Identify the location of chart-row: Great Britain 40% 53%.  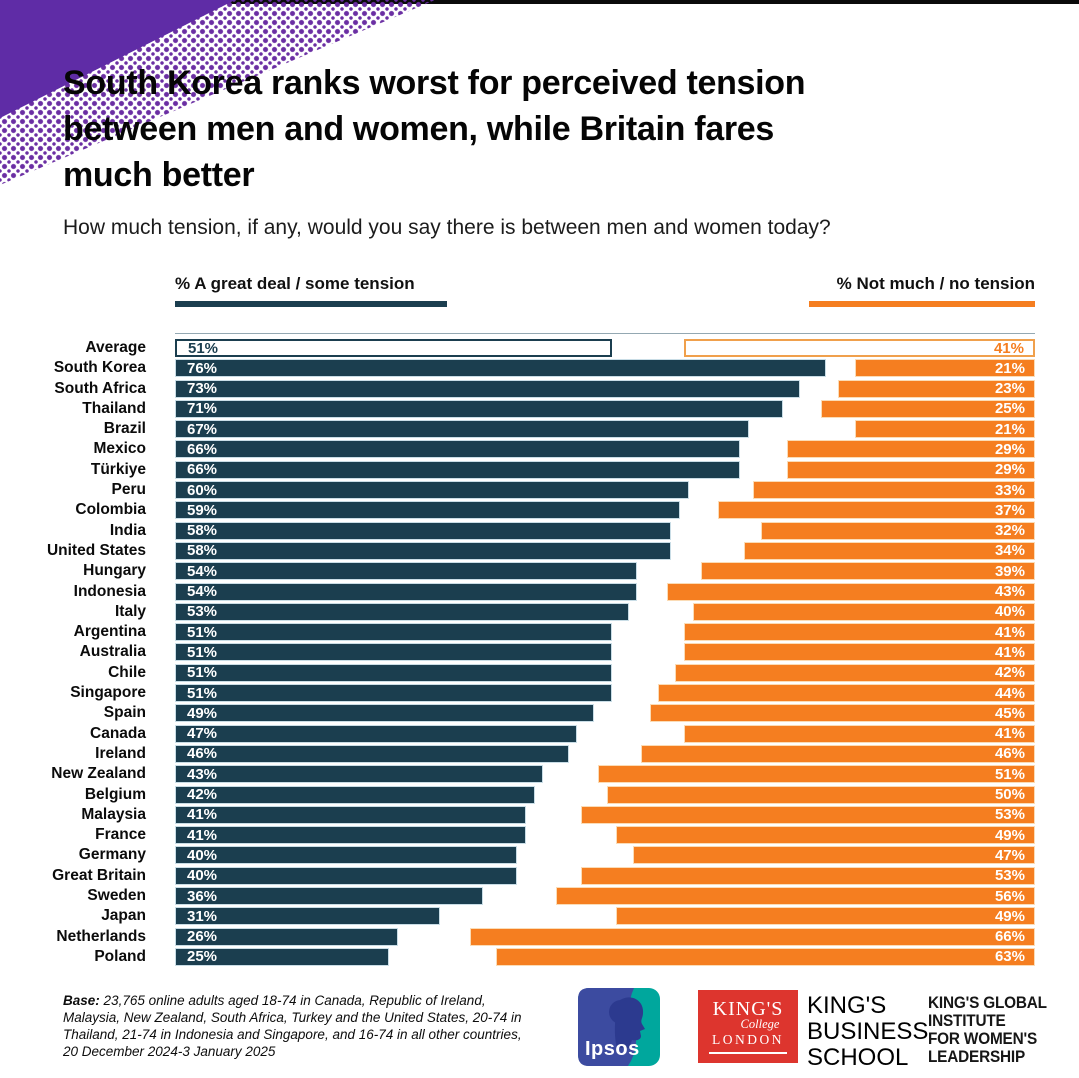
(539, 875).